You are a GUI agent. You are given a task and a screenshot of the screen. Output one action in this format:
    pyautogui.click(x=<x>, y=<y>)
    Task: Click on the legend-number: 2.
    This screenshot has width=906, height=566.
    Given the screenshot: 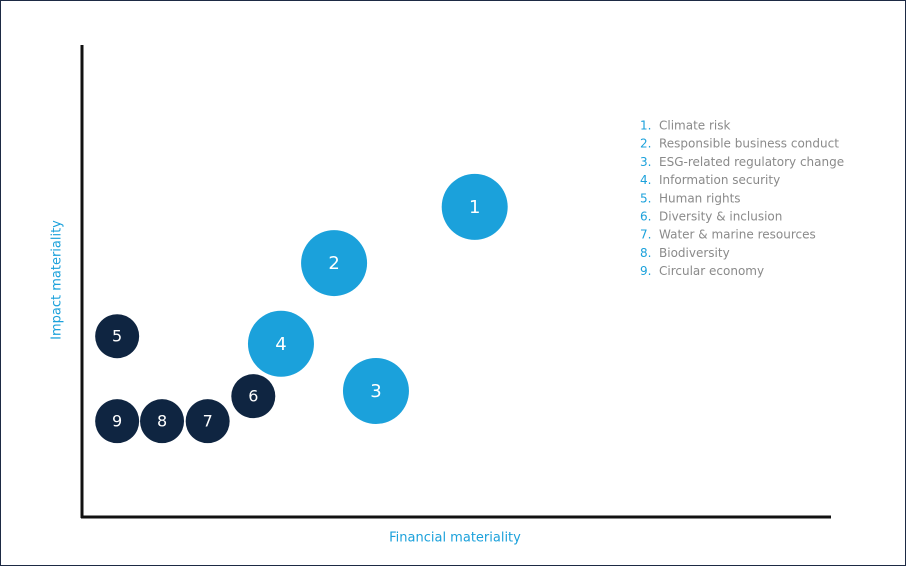 What is the action you would take?
    pyautogui.click(x=645, y=144)
    